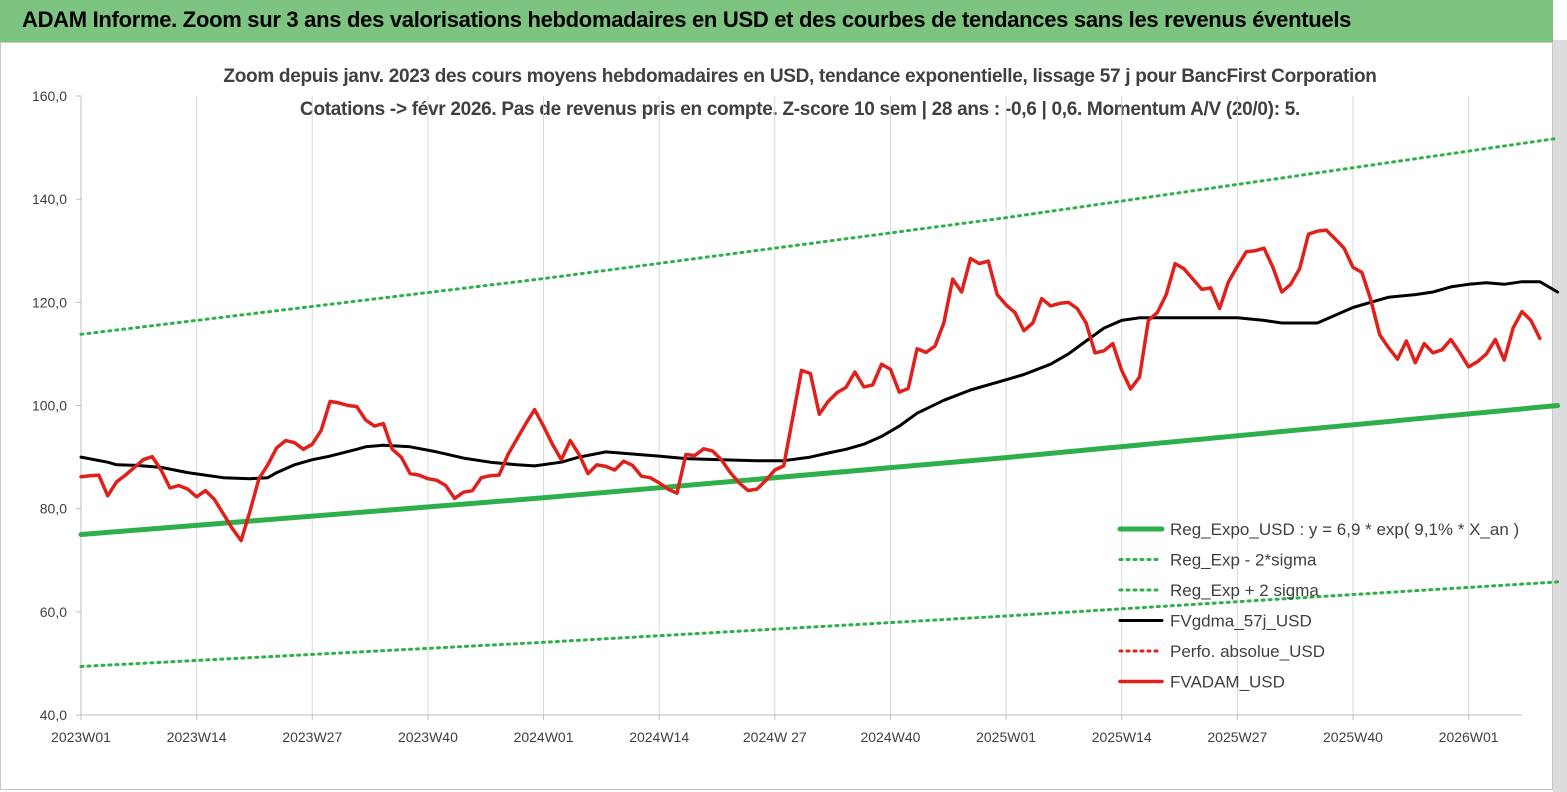  Describe the element at coordinates (1227, 682) in the screenshot. I see `legend-label: FVADAM_USD` at that location.